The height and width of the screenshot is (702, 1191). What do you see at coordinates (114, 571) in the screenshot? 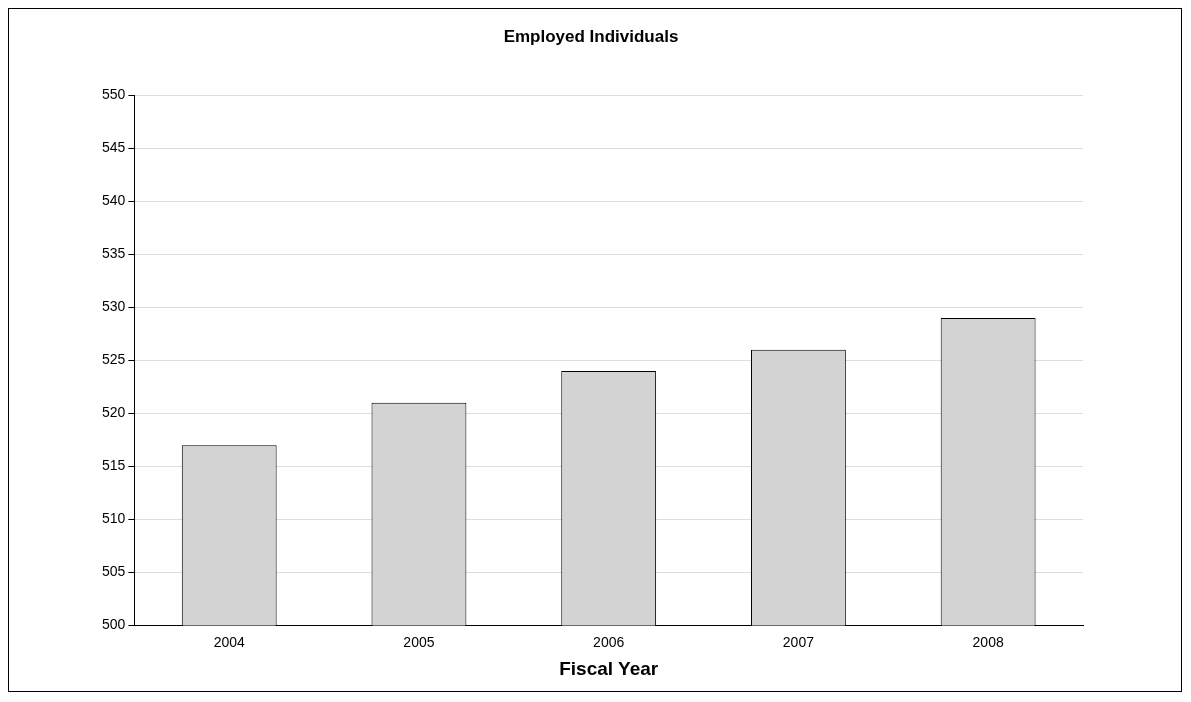
I see `y-tick-label: 505` at bounding box center [114, 571].